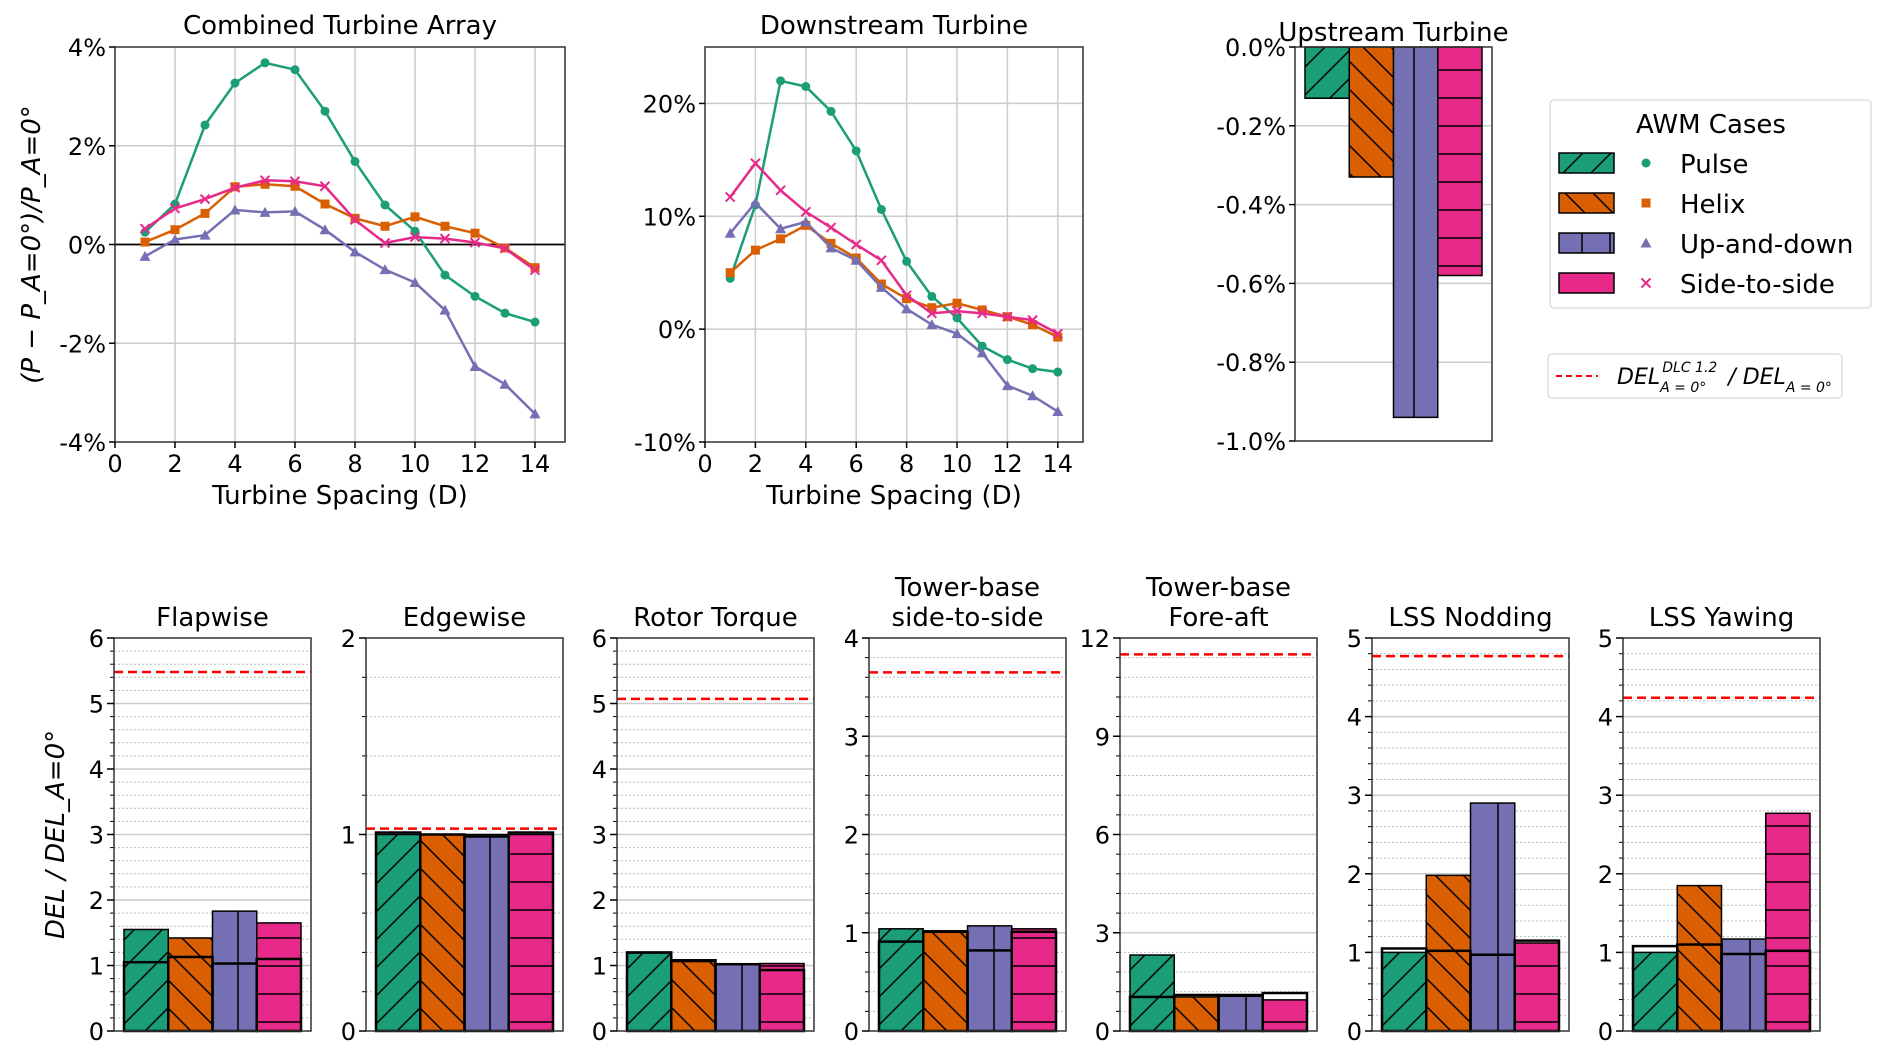  I want to click on y-tick-label: 0%, so click(677, 330).